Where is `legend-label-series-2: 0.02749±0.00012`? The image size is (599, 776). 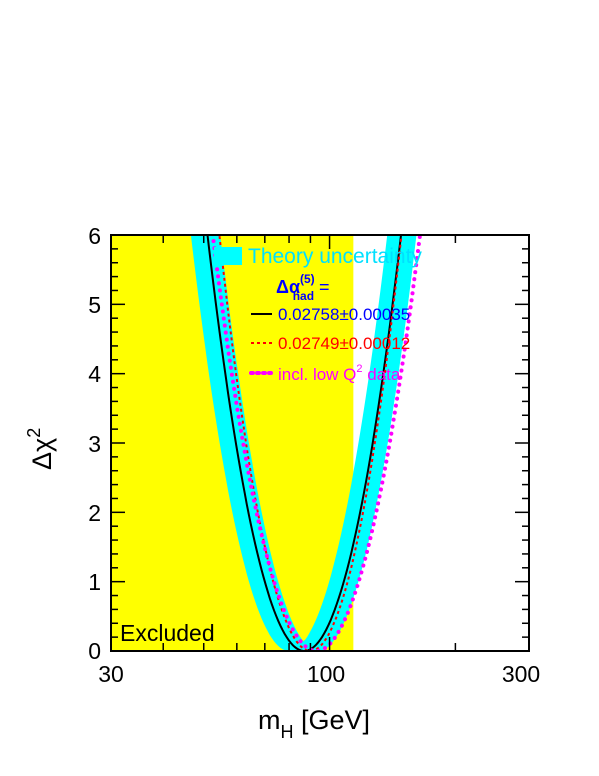
legend-label-series-2: 0.02749±0.00012 is located at coordinates (344, 343).